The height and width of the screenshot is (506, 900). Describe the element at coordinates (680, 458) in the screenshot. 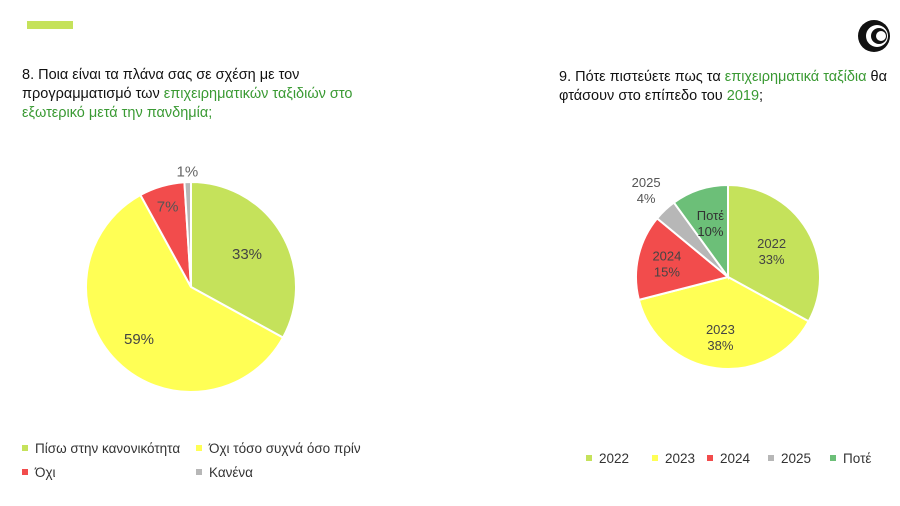

I see `chart2-legend-label-1: 2023` at that location.